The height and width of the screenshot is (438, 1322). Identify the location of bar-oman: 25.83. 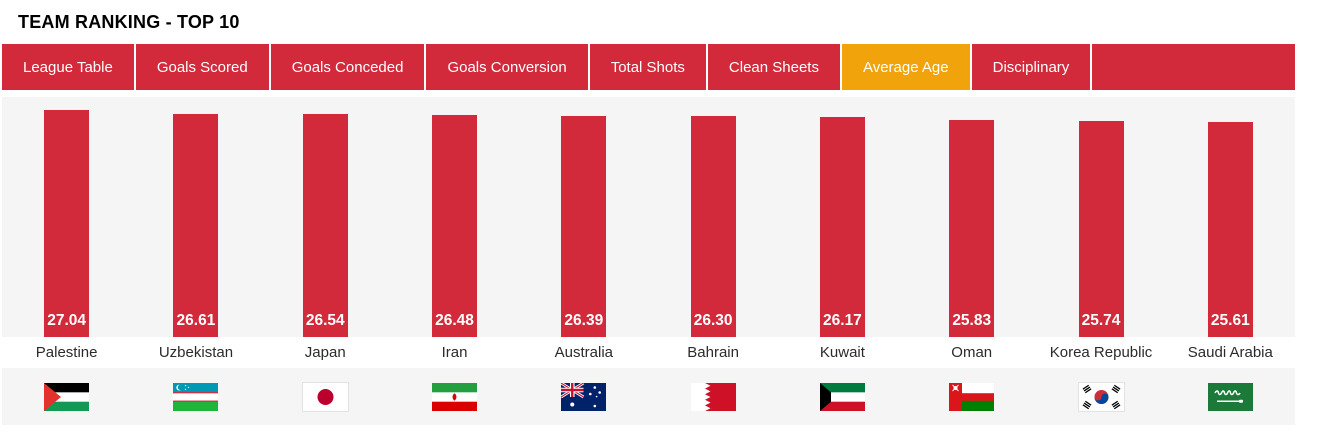
(972, 228).